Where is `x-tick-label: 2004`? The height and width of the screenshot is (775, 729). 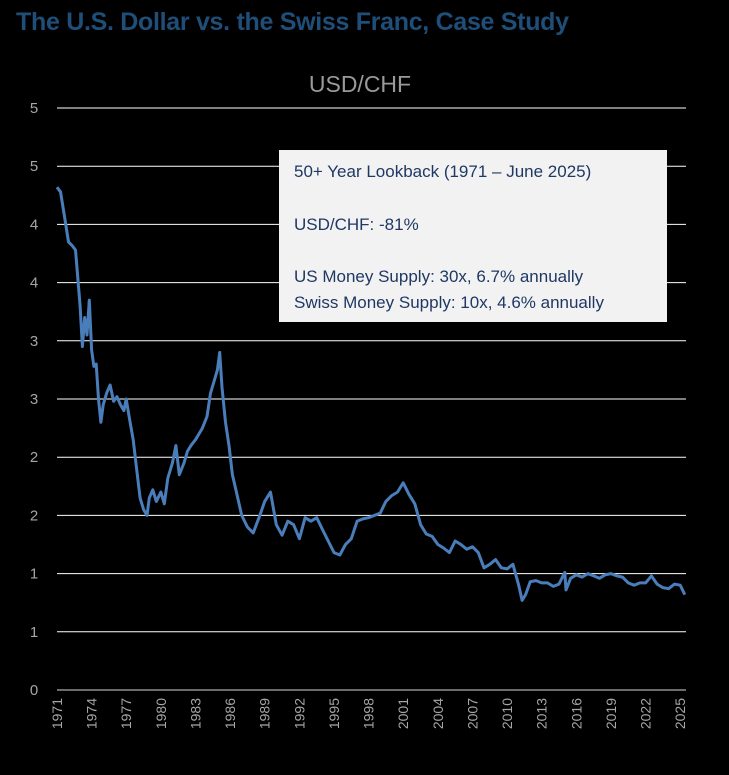
x-tick-label: 2004 is located at coordinates (438, 713).